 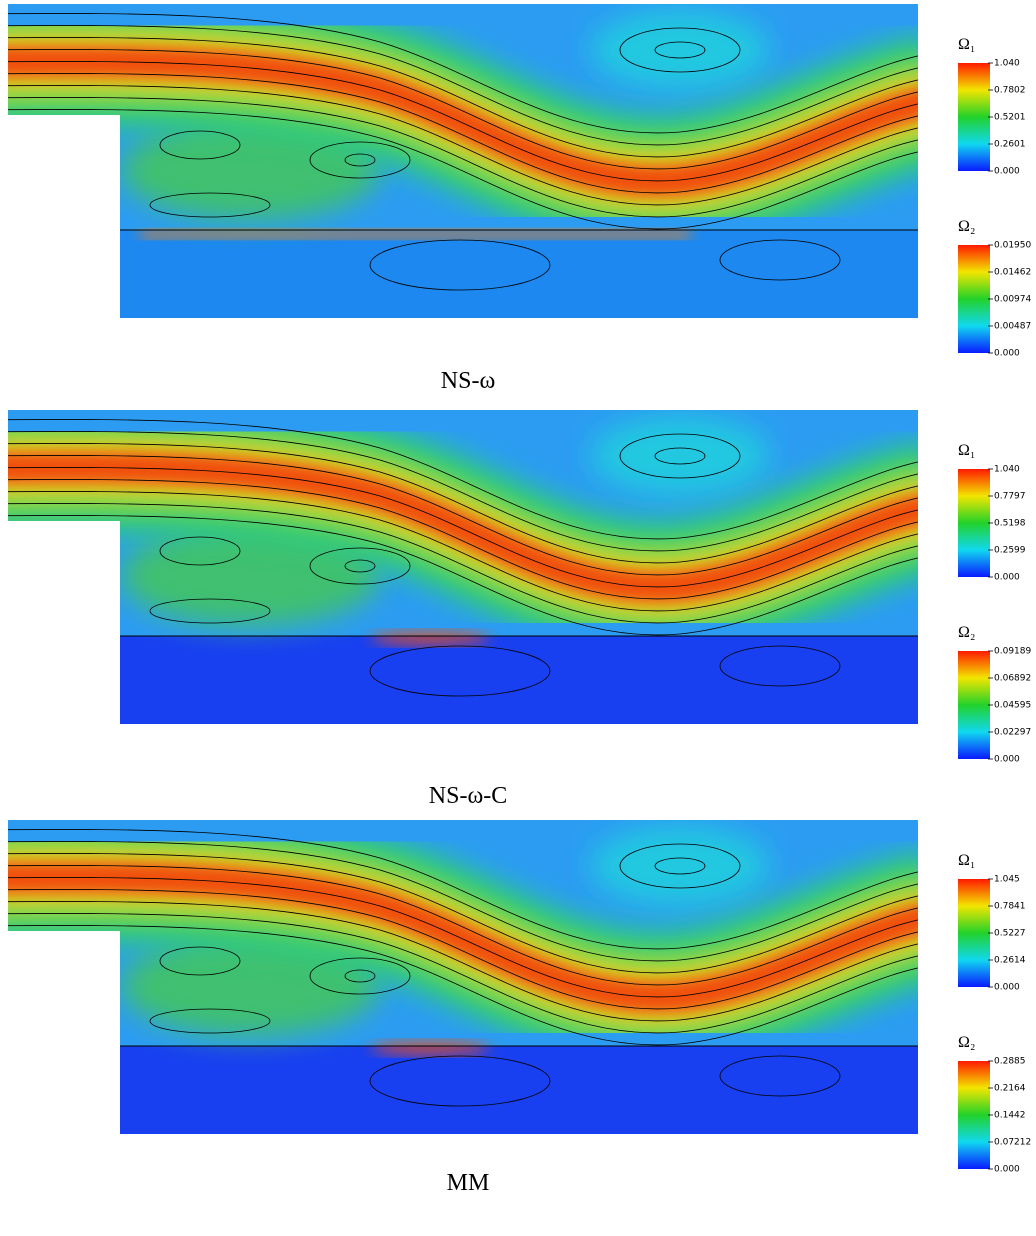 I want to click on colorbar-tick-label: 0.2601, so click(x=1010, y=145).